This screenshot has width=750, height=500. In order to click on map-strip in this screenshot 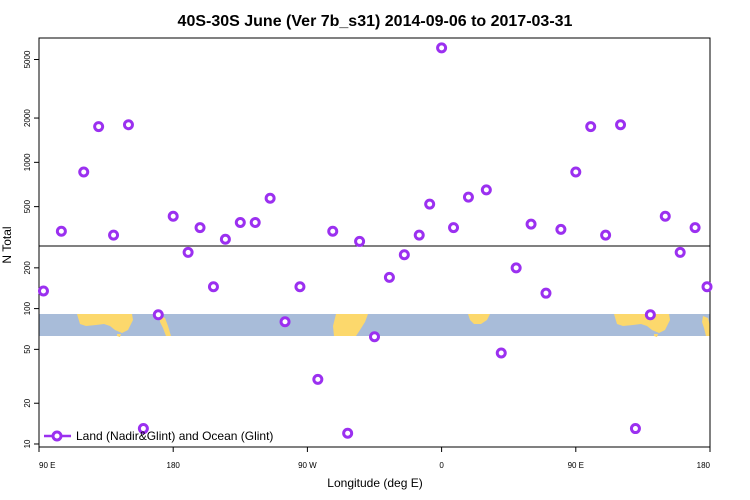, I will do `click(374, 325)`.